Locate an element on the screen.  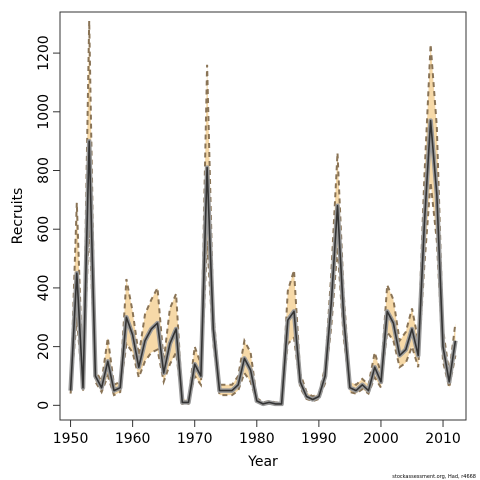
y-axis: 0 200 400 600 800 1000 1200 is located at coordinates (48, 222).